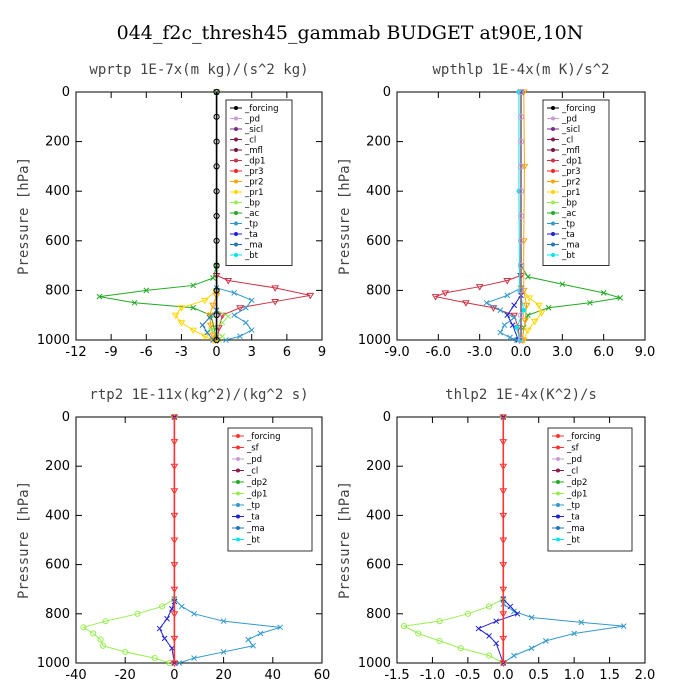  Describe the element at coordinates (498, 540) in the screenshot. I see `series-ta` at that location.